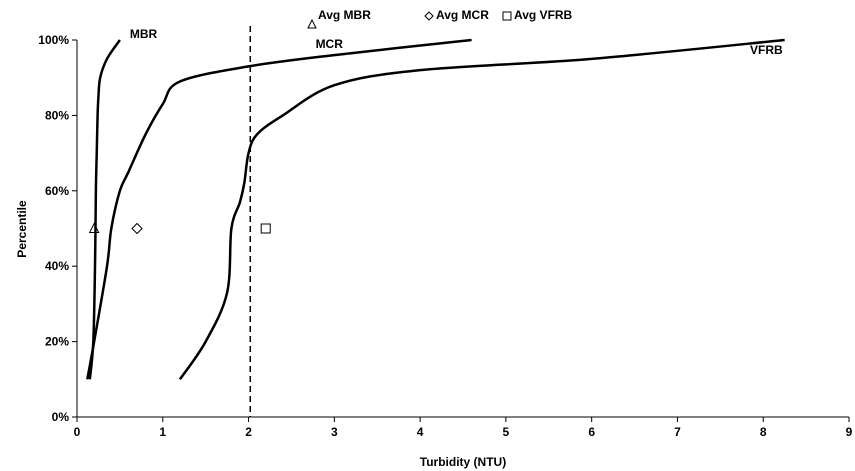  Describe the element at coordinates (57, 115) in the screenshot. I see `y-tick-label: 80%` at that location.